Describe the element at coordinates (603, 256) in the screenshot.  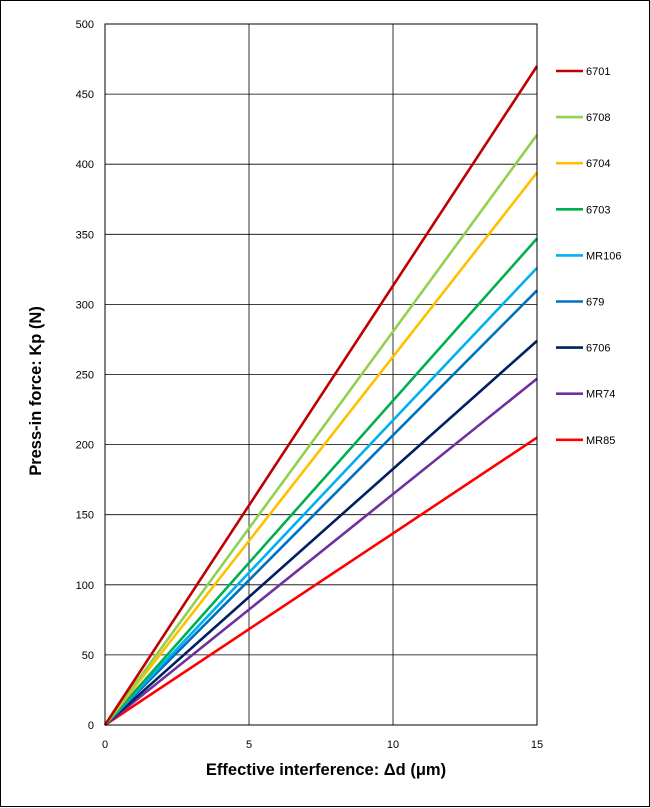
I see `legend-label: MR106` at that location.